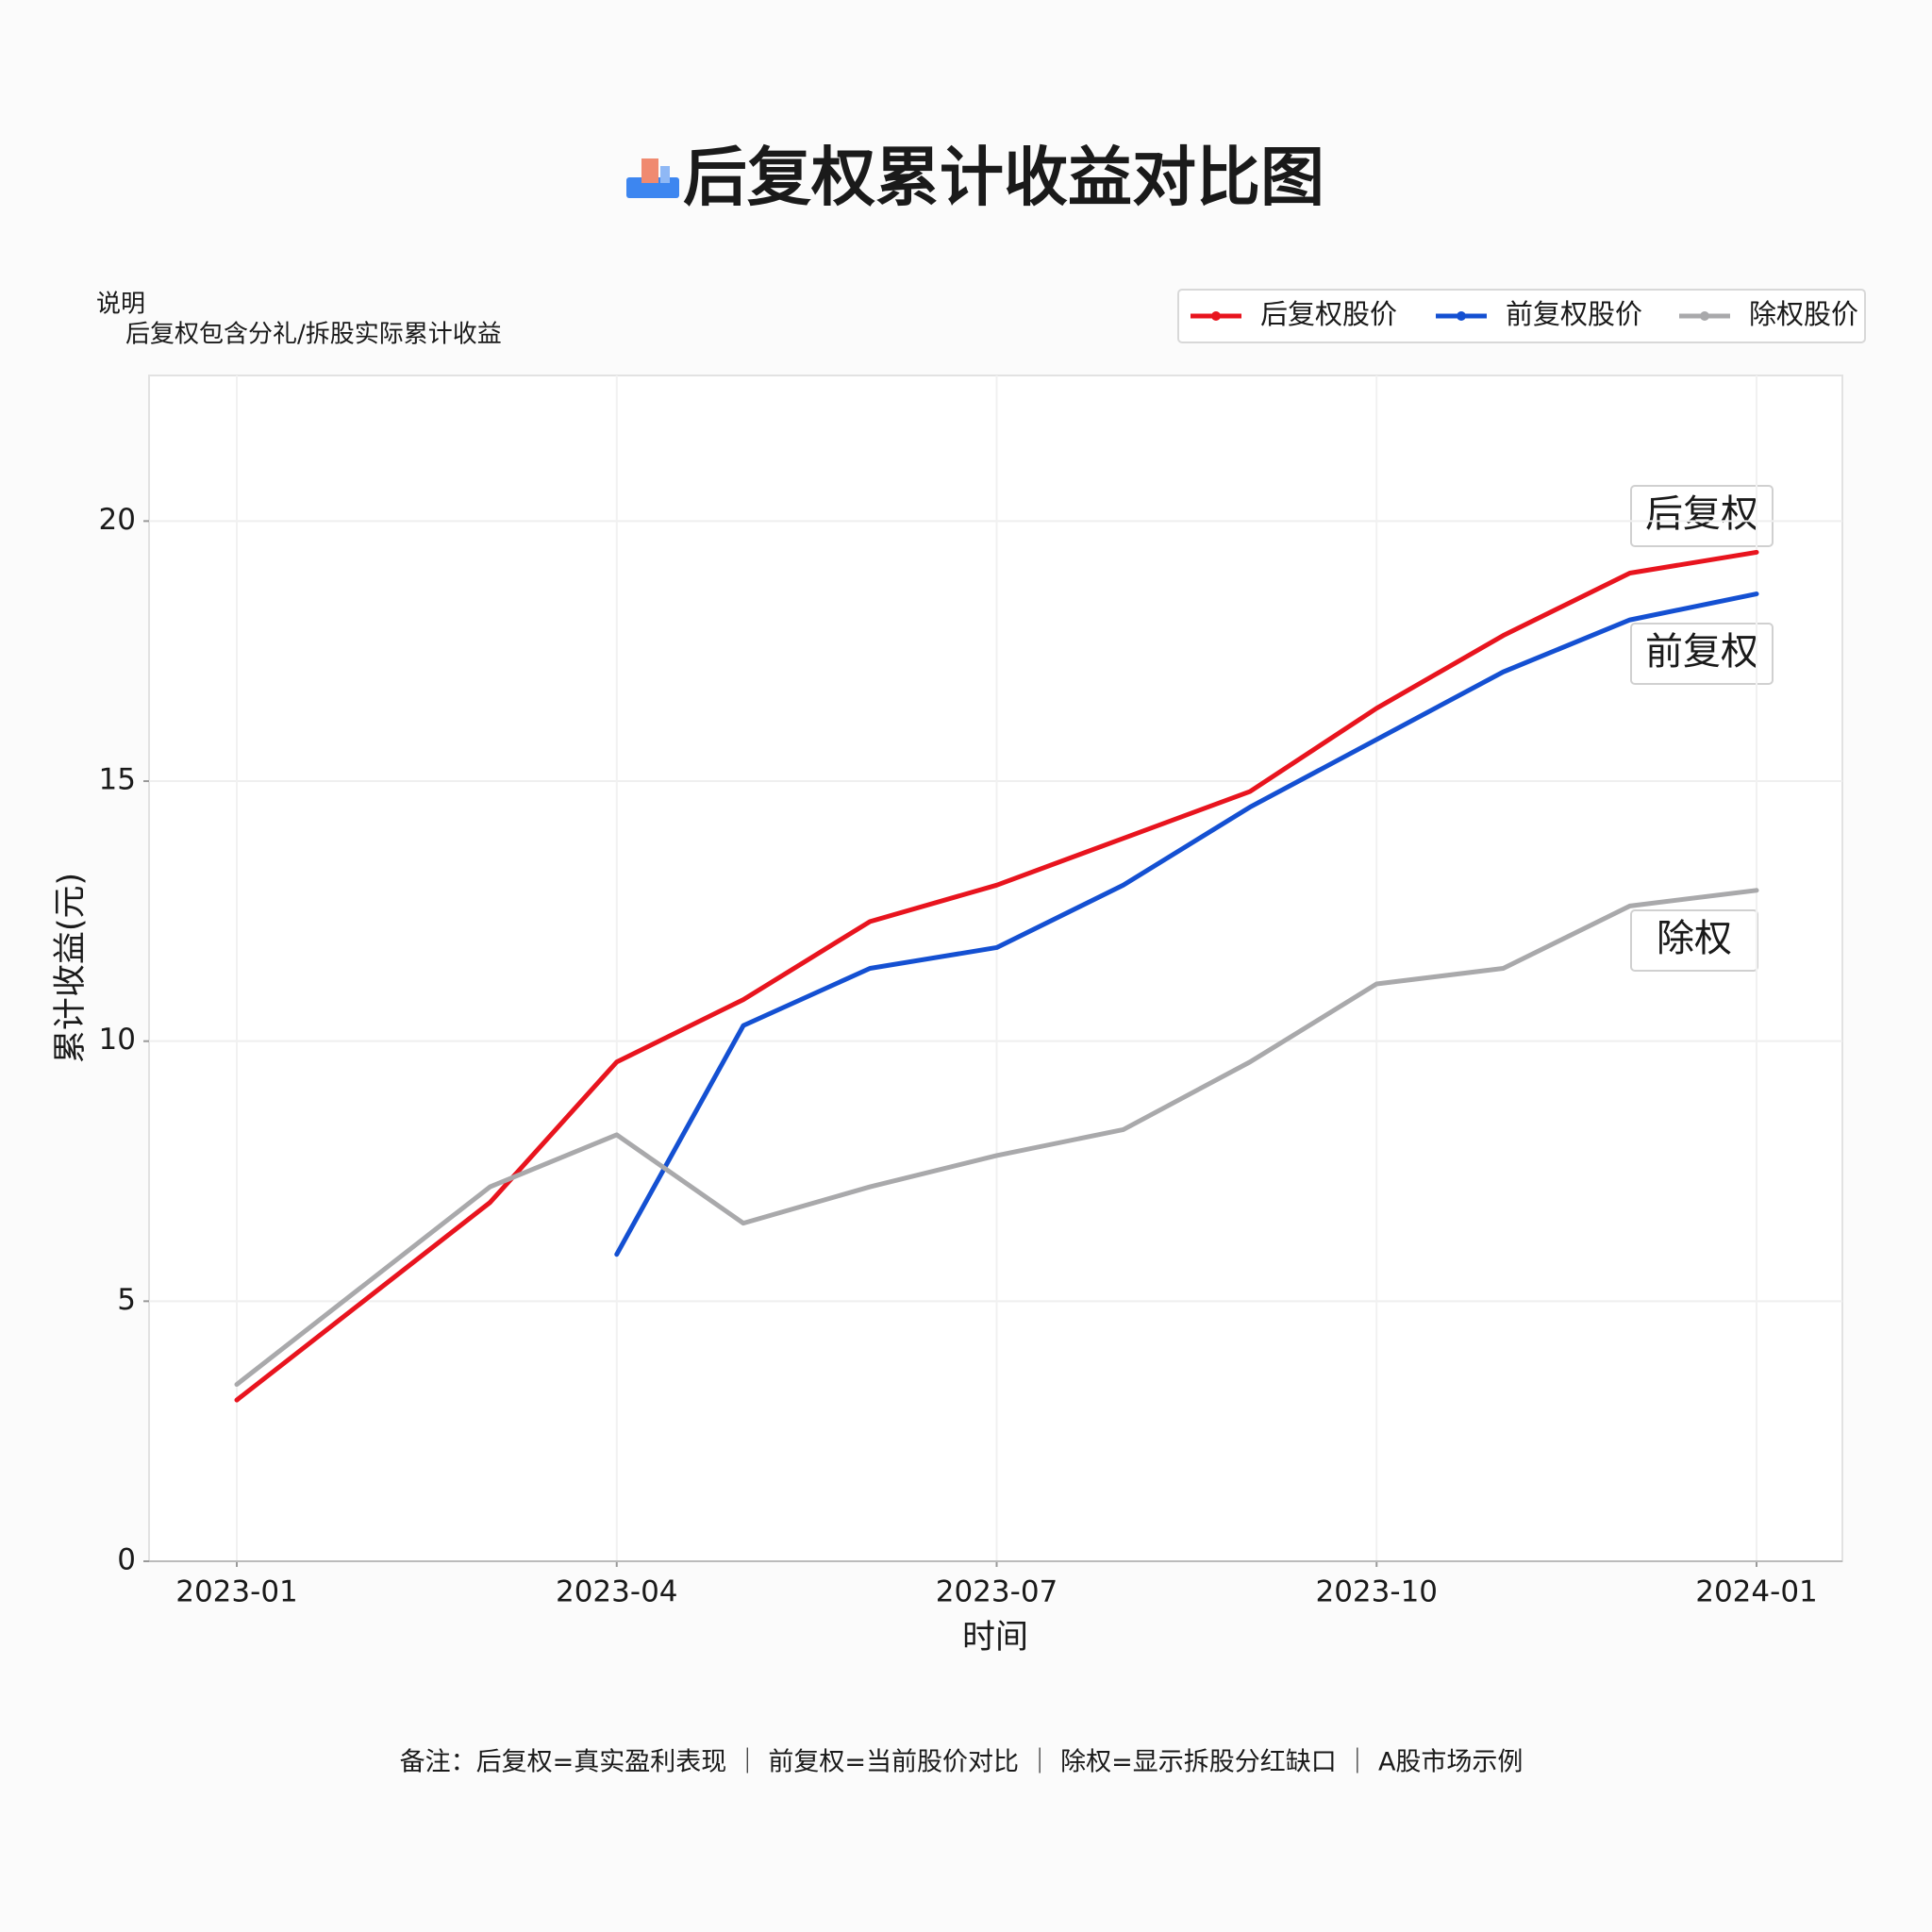 This screenshot has height=1932, width=1932. Describe the element at coordinates (117, 1040) in the screenshot. I see `y-tick-label: 10` at that location.